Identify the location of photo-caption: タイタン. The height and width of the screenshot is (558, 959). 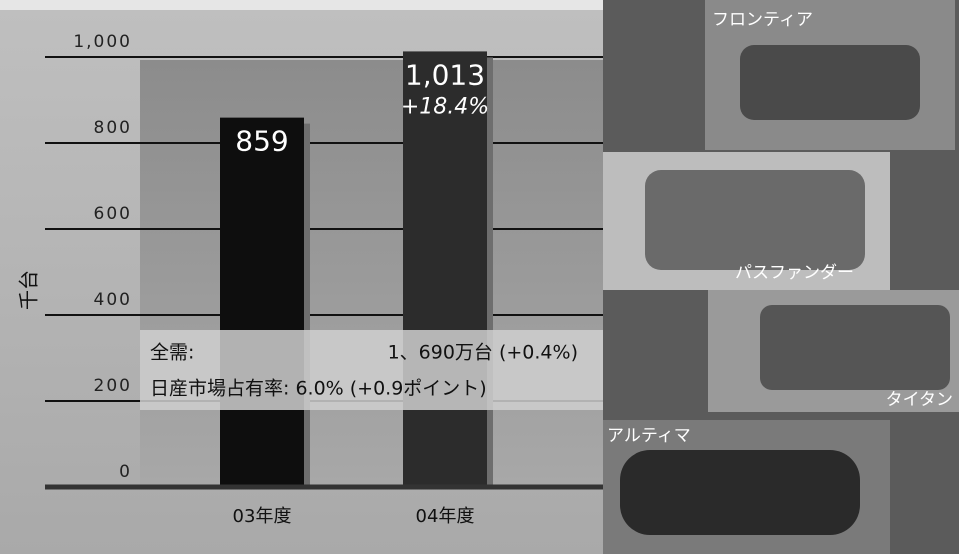
(919, 400).